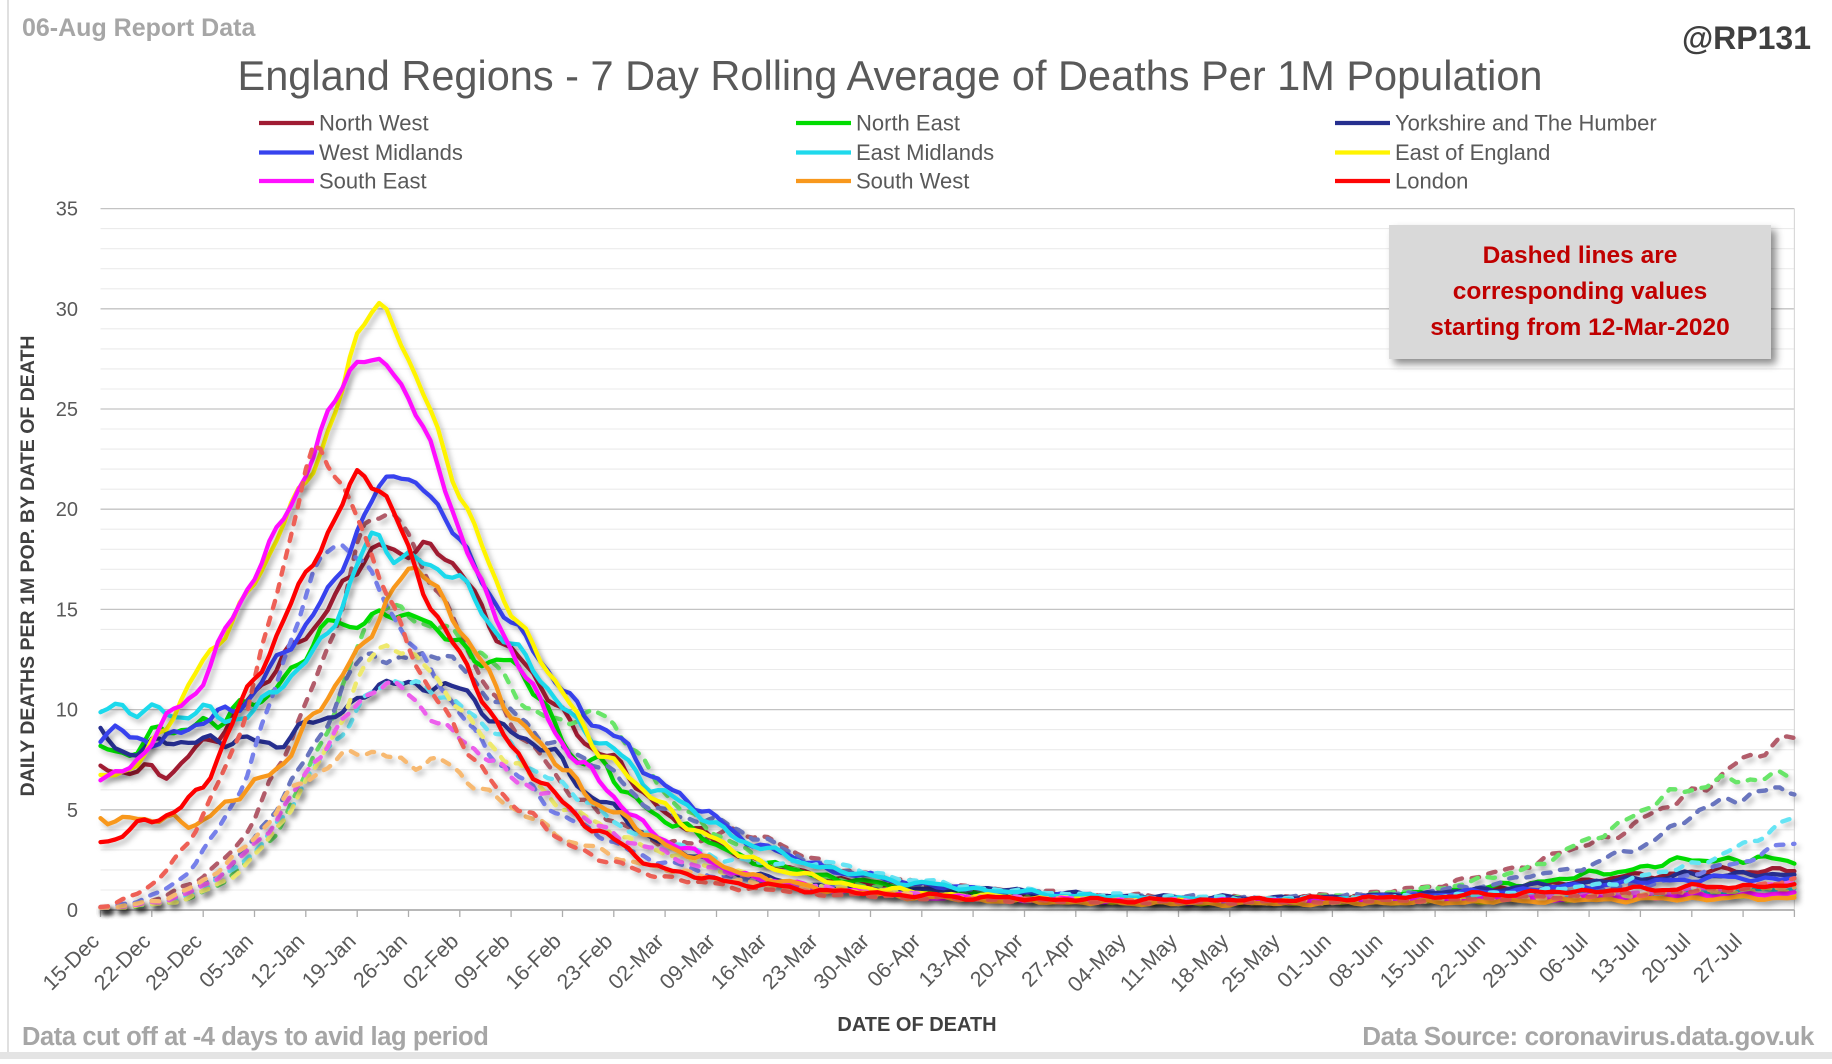 This screenshot has height=1064, width=1832. Describe the element at coordinates (373, 181) in the screenshot. I see `svg-text: South East` at that location.